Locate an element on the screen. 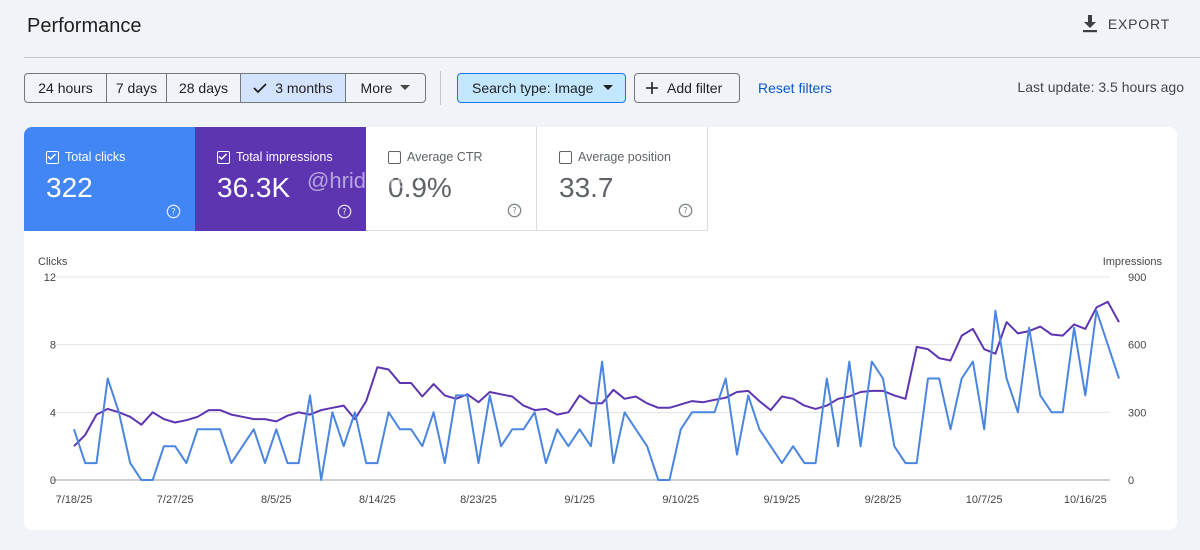  metric-label: Total impressions is located at coordinates (284, 157).